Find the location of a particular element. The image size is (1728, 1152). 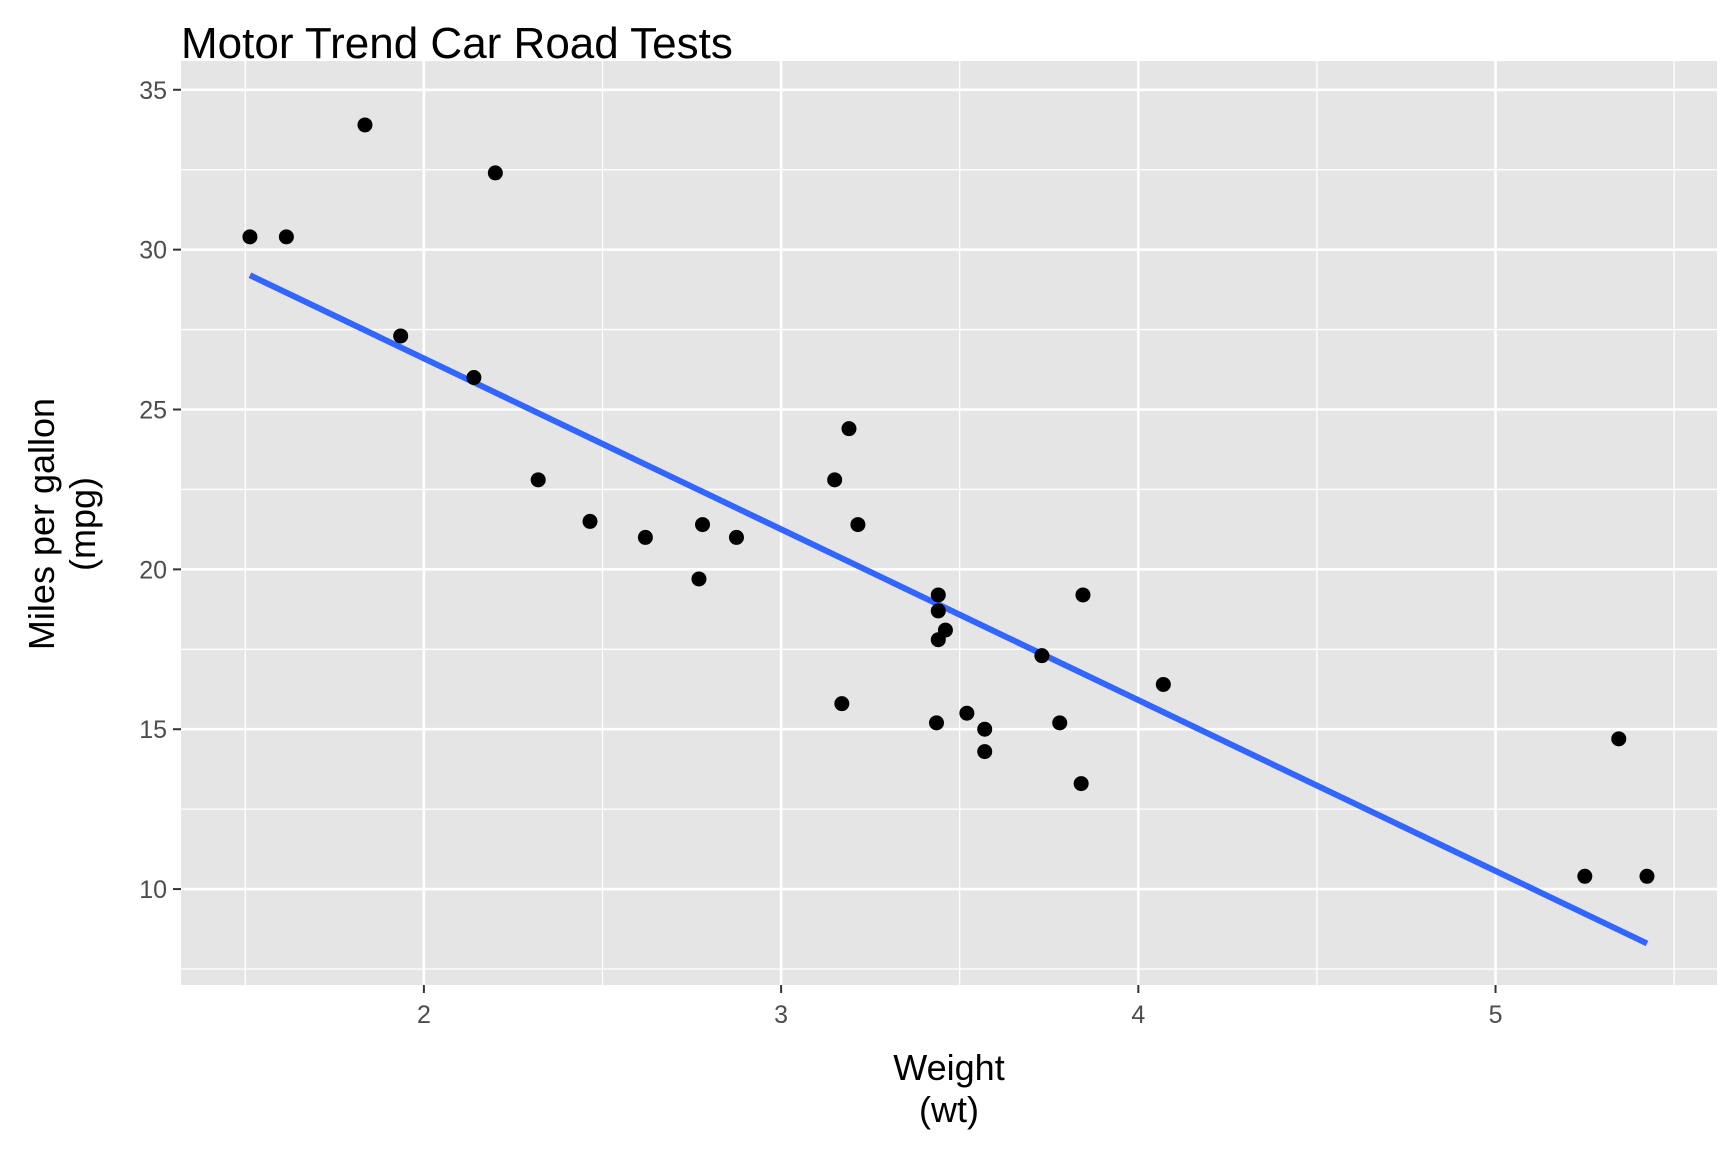

chart-title: Motor Trend Car Road Tests is located at coordinates (457, 43).